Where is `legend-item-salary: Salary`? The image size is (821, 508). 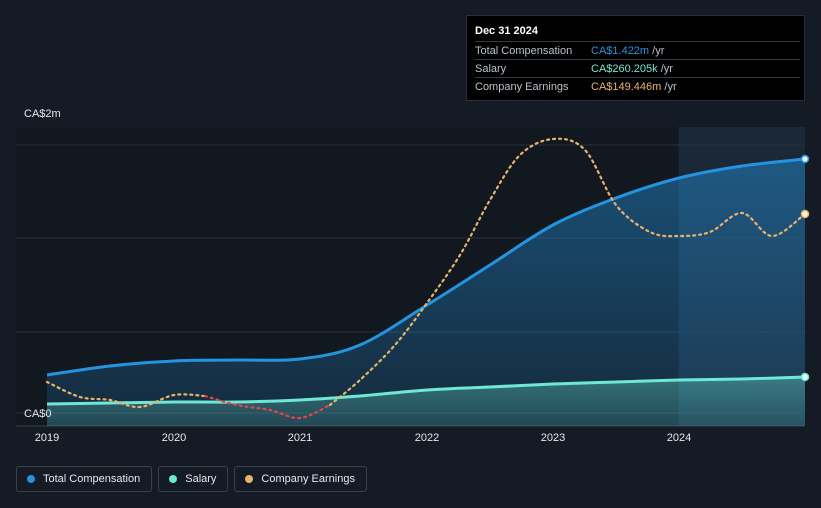
legend-item-salary: Salary is located at coordinates (193, 479).